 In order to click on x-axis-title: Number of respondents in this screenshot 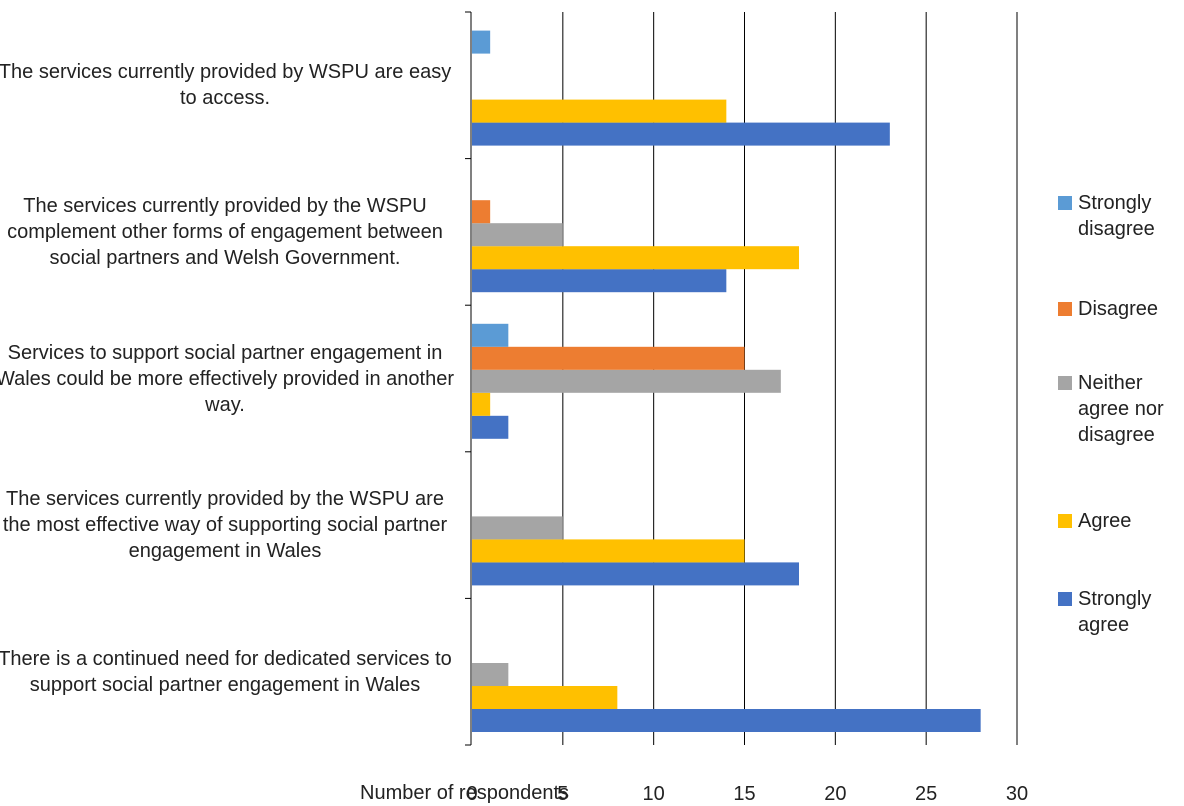, I will do `click(465, 793)`.